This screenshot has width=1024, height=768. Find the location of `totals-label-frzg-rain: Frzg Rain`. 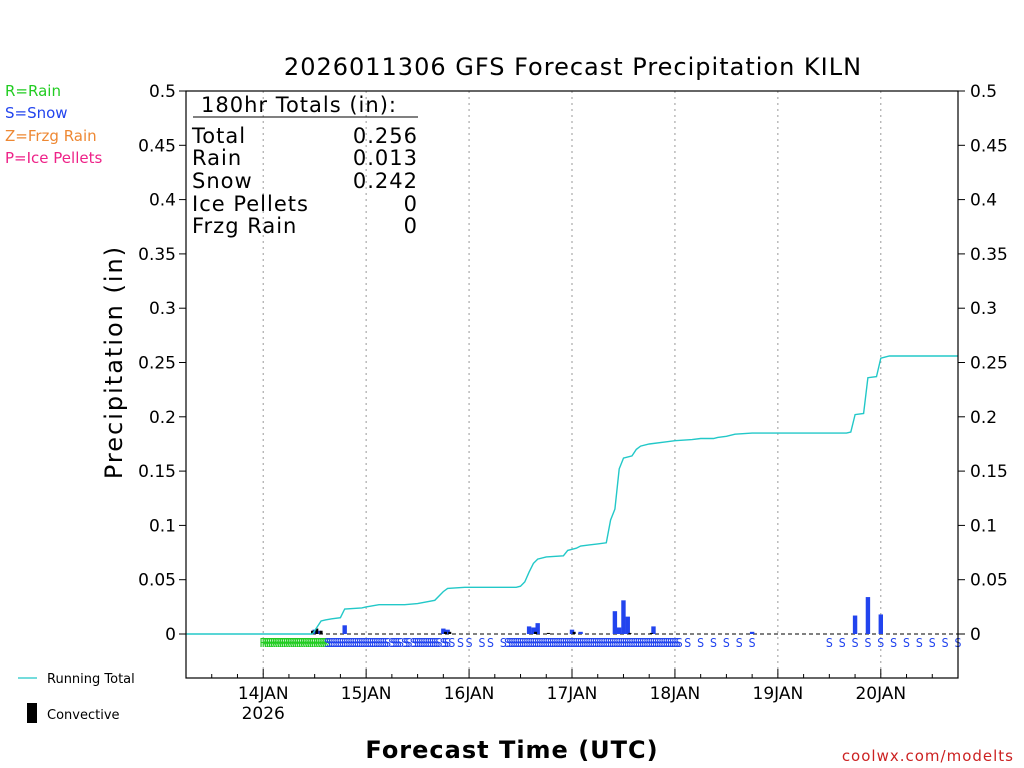

totals-label-frzg-rain: Frzg Rain is located at coordinates (244, 226).